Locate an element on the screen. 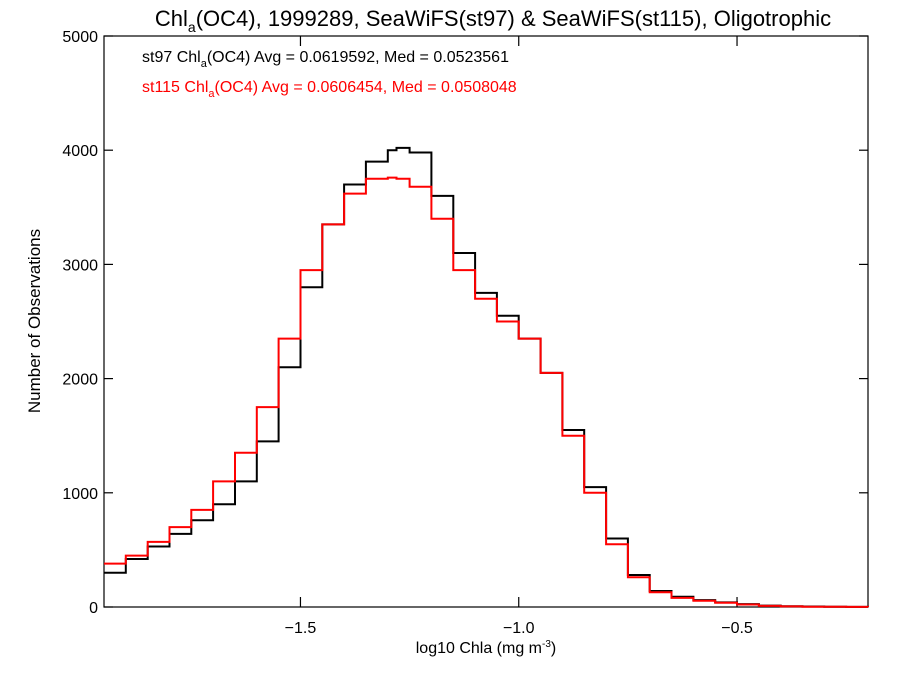  x-axis-label: log10 Chla (mg m-3) is located at coordinates (486, 648).